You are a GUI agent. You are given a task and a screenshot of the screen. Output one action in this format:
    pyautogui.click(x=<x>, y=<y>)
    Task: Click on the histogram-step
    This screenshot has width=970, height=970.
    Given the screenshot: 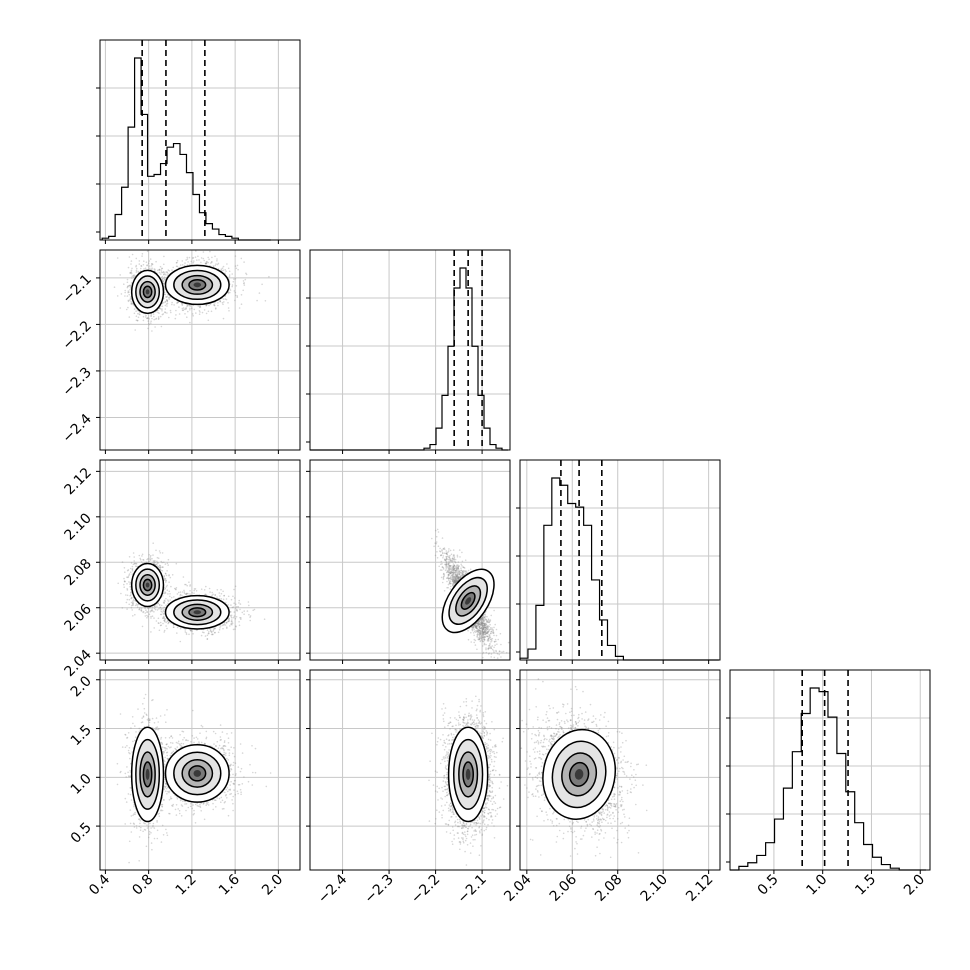 What is the action you would take?
    pyautogui.click(x=186, y=149)
    